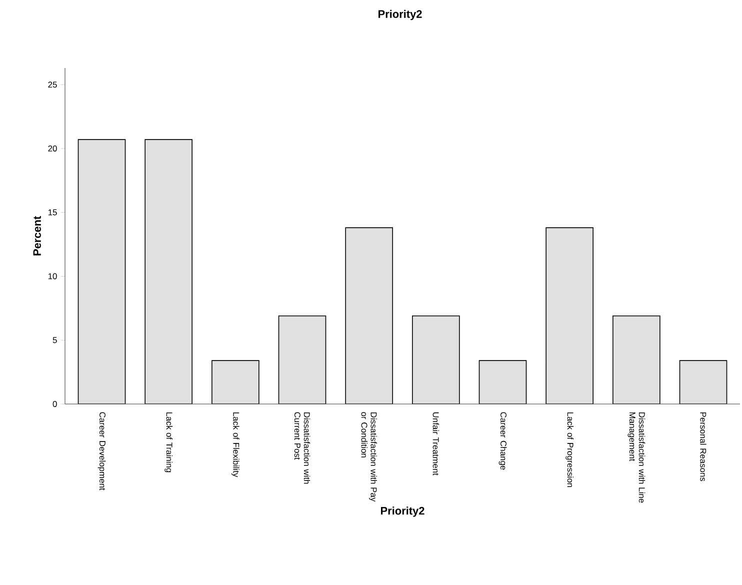 This screenshot has width=742, height=585. Describe the element at coordinates (400, 15) in the screenshot. I see `chart-title: Priority2` at that location.